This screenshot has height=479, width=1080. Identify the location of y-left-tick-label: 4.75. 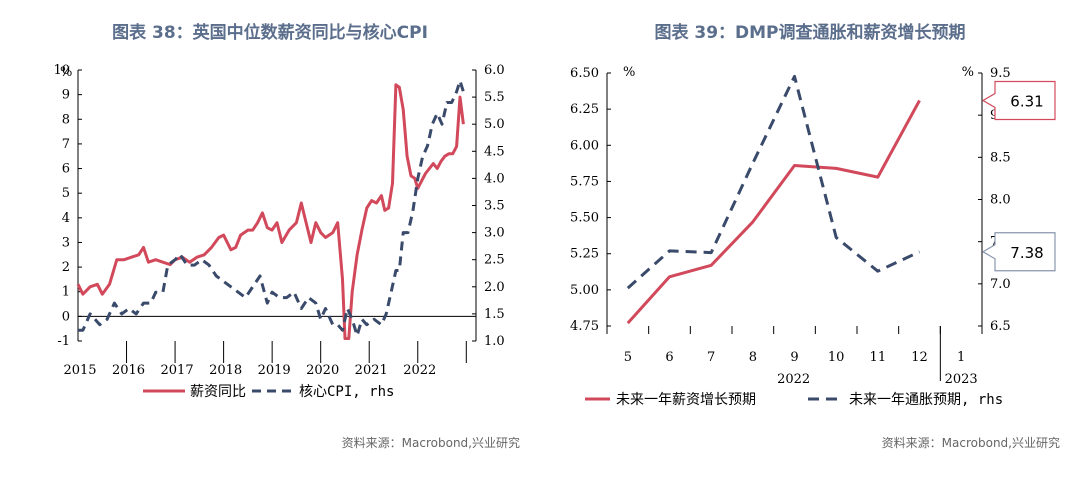
(584, 326).